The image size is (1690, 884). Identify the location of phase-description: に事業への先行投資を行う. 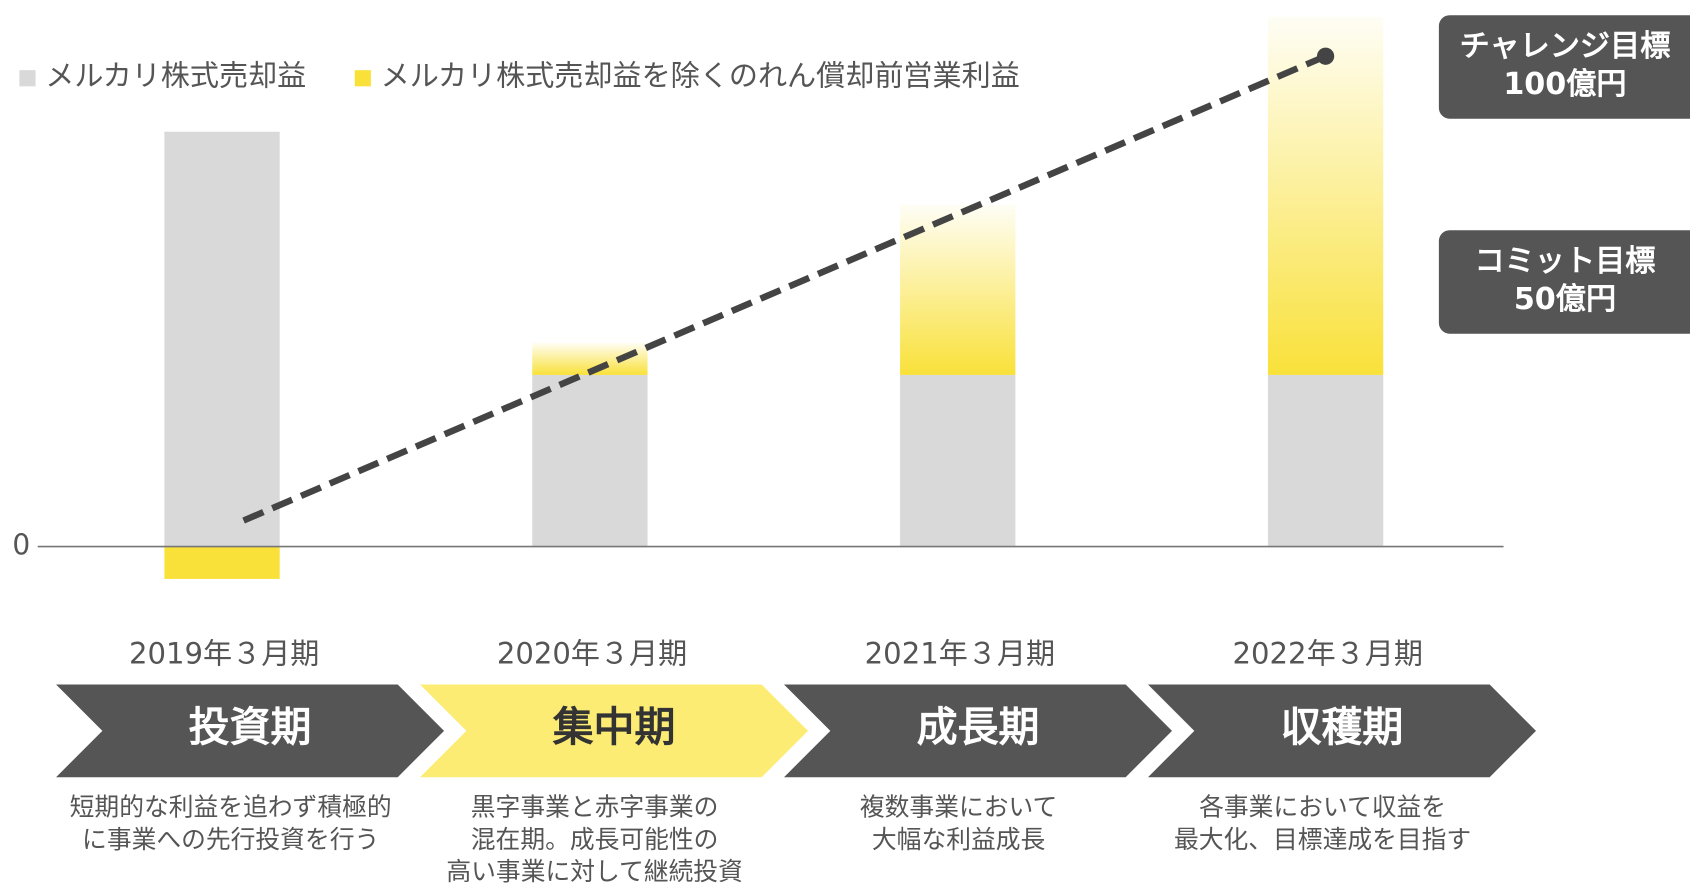
(230, 839).